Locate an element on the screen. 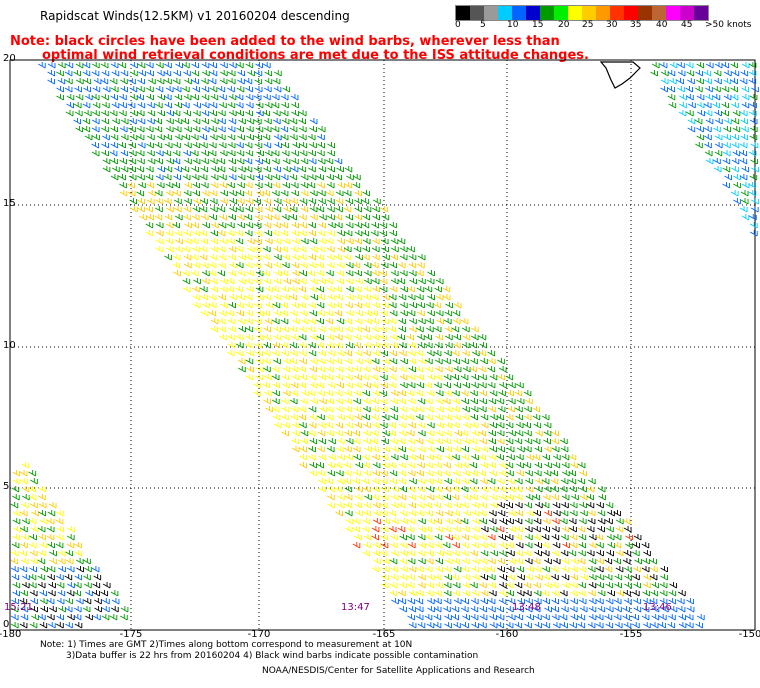  y-tick-label: 15 is located at coordinates (9, 203).